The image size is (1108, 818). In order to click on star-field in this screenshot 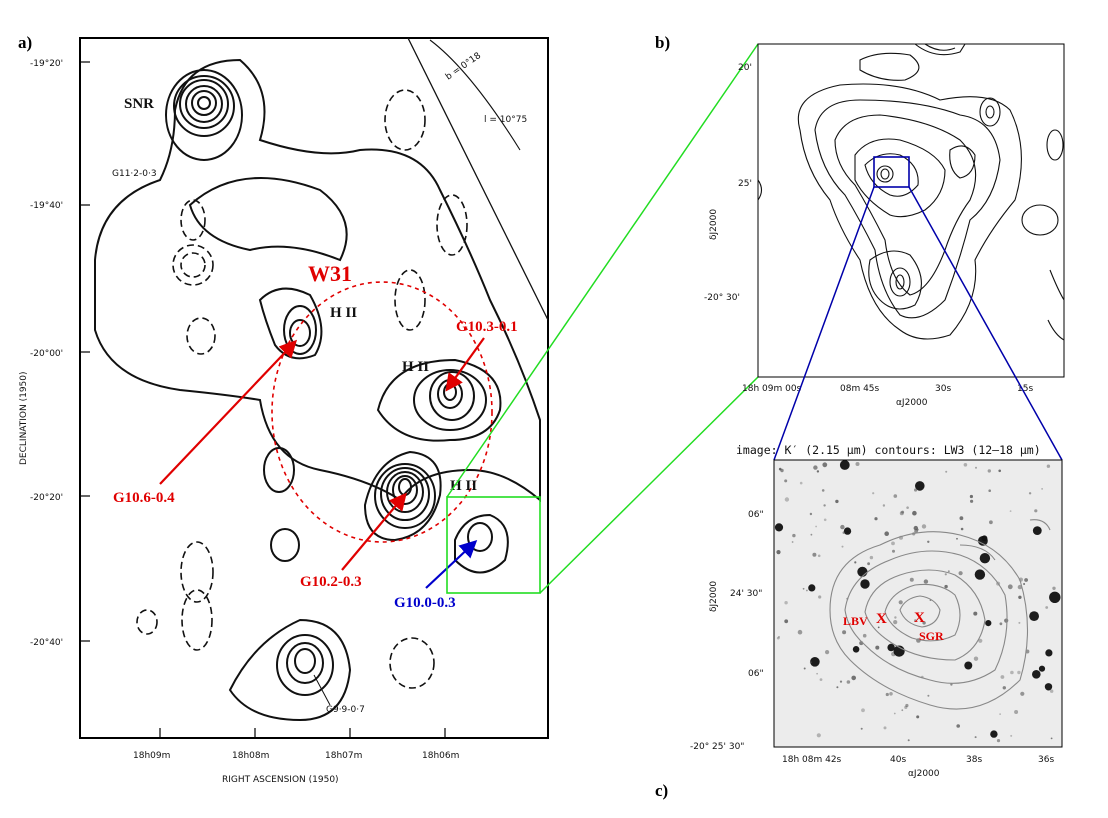, I will do `click(917, 601)`.